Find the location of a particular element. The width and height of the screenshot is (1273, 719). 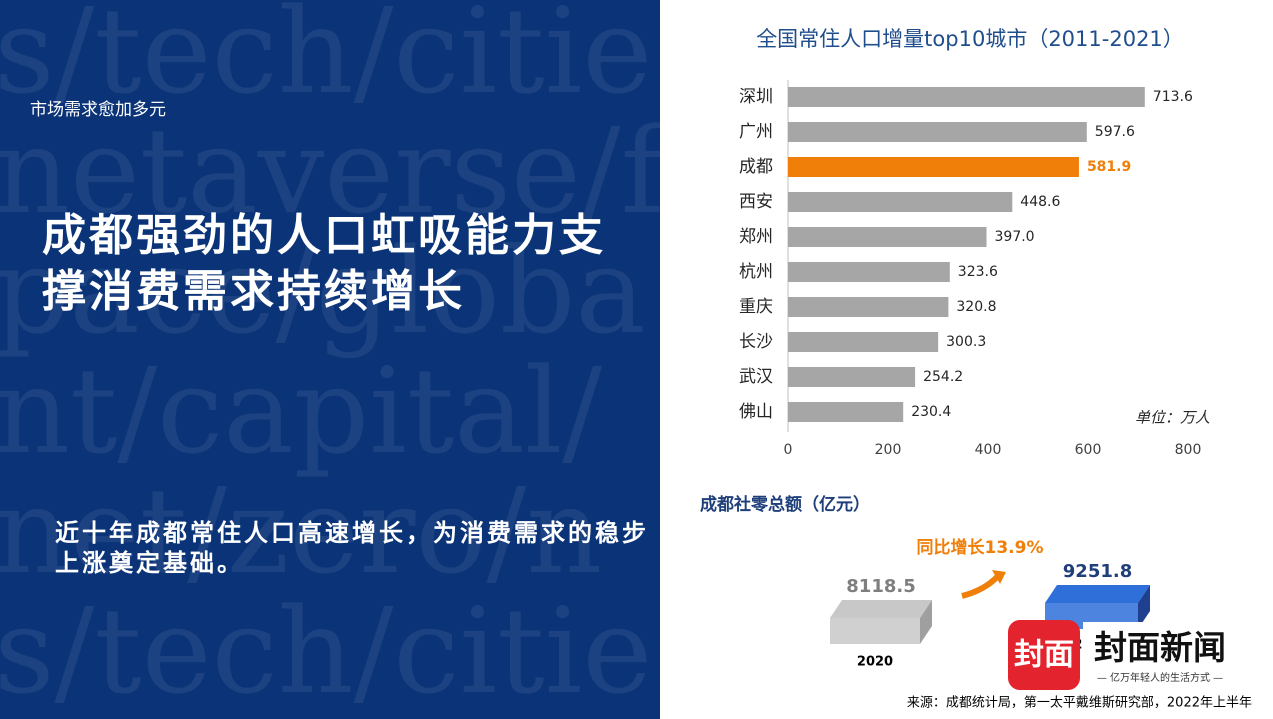

background-word: pace/globa is located at coordinates (323, 291).